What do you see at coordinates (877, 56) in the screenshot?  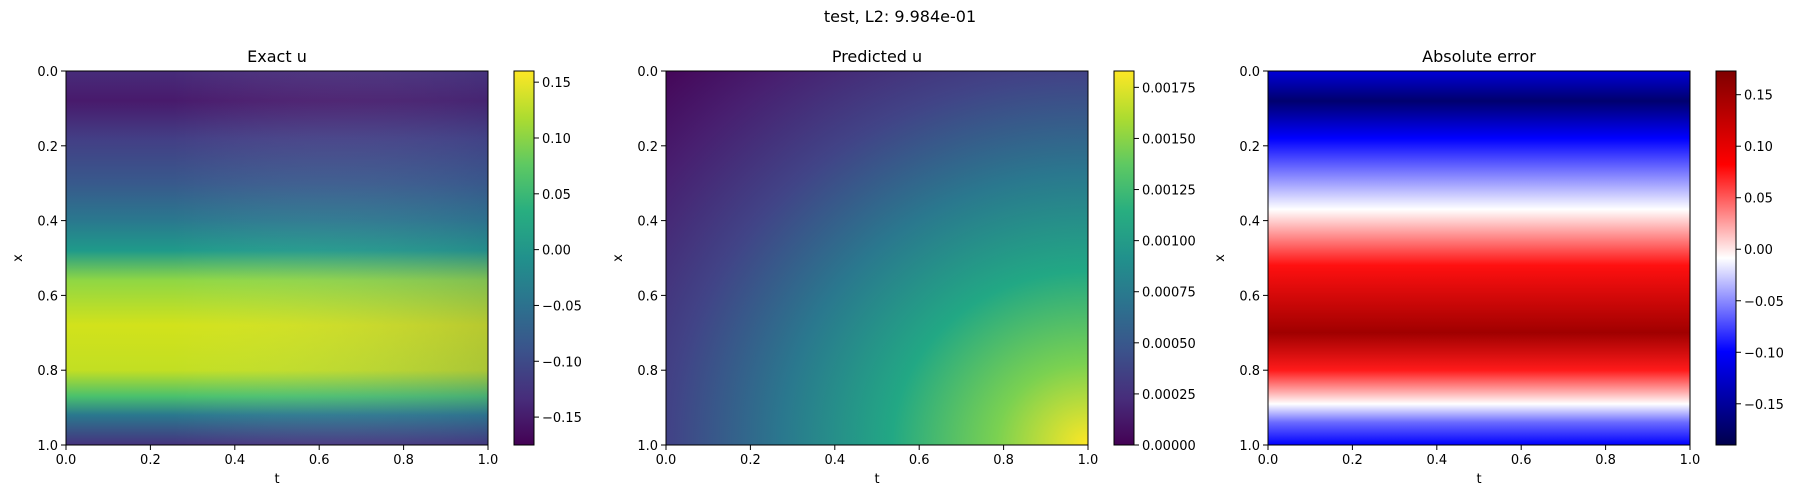 I see `subplot-title: Predicted u` at bounding box center [877, 56].